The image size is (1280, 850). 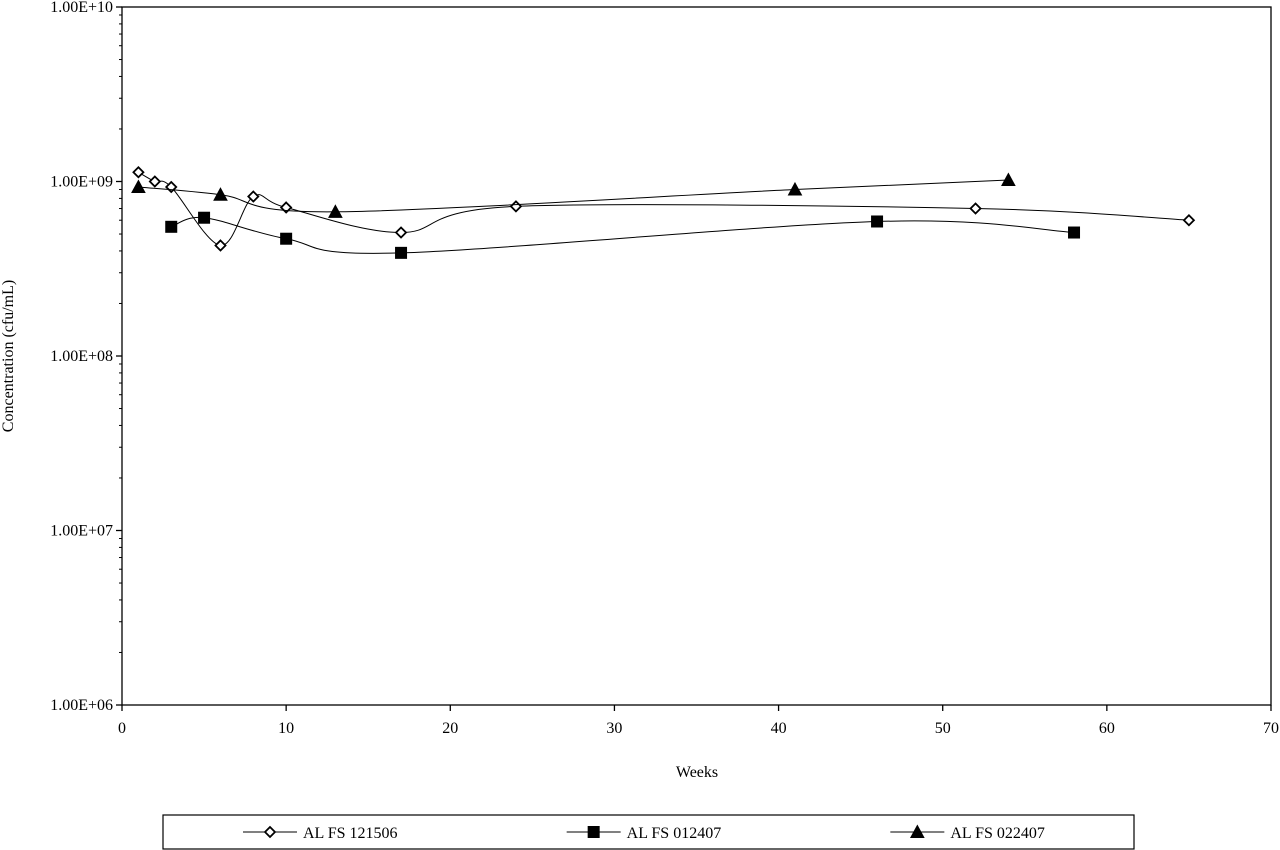 I want to click on y-tick-label: 1.00E+10, so click(x=81, y=8).